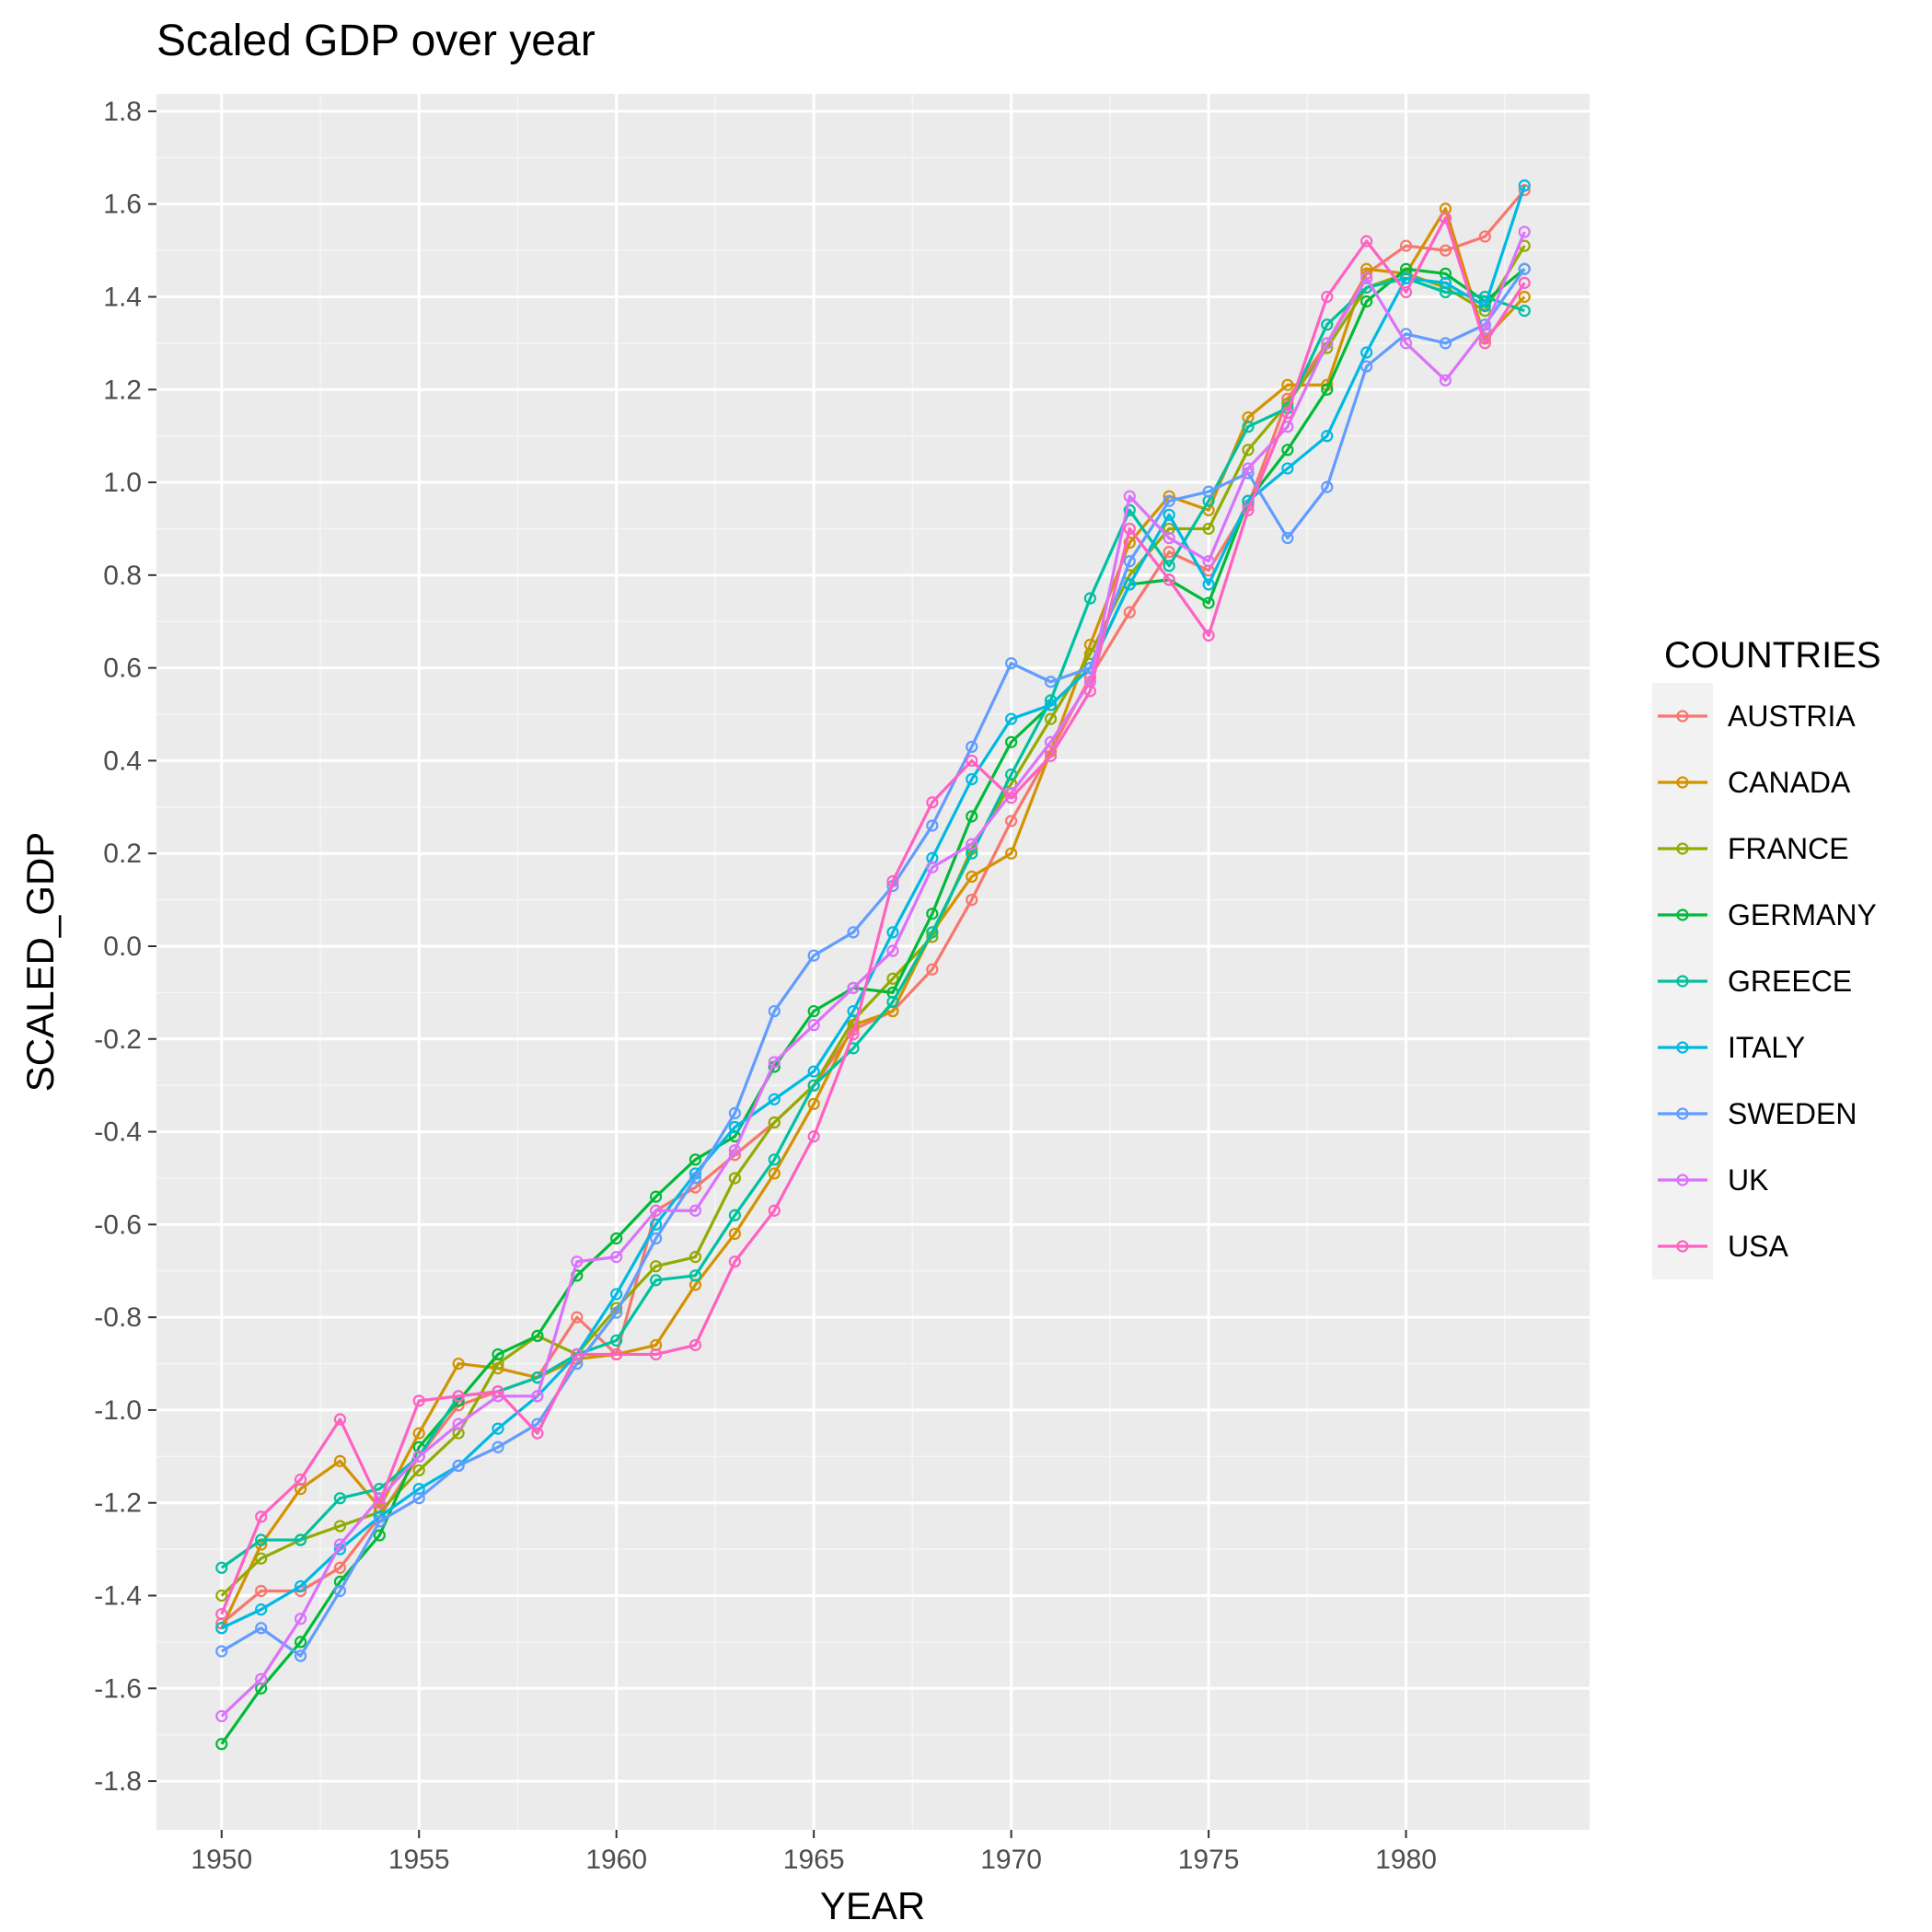 The image size is (1932, 1932). What do you see at coordinates (1683, 982) in the screenshot?
I see `legend-point-greece` at bounding box center [1683, 982].